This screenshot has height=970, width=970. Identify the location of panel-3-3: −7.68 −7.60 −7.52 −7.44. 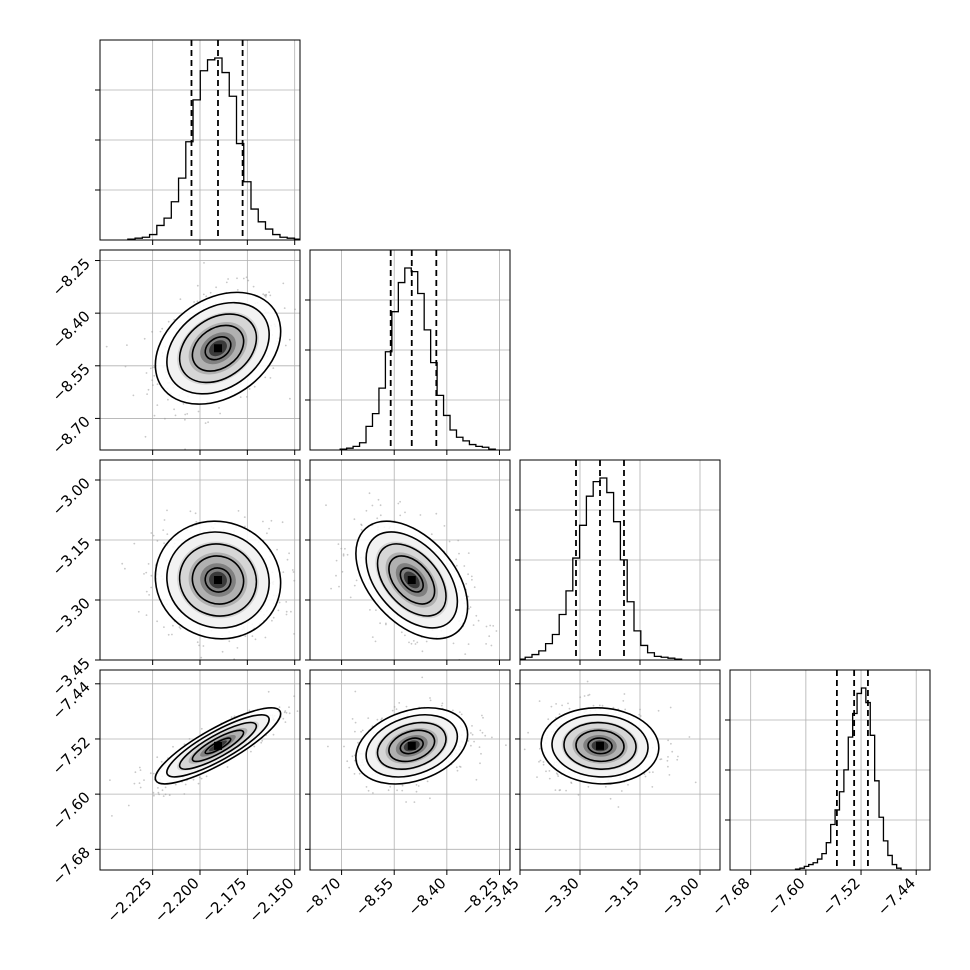
(819, 794).